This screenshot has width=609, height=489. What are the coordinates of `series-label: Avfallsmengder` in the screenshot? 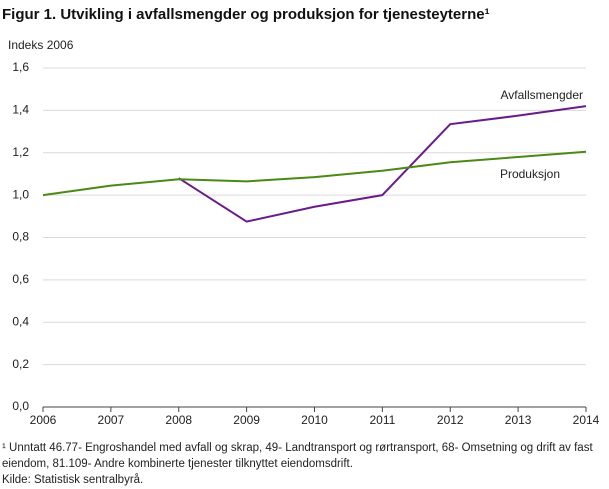 It's located at (542, 95).